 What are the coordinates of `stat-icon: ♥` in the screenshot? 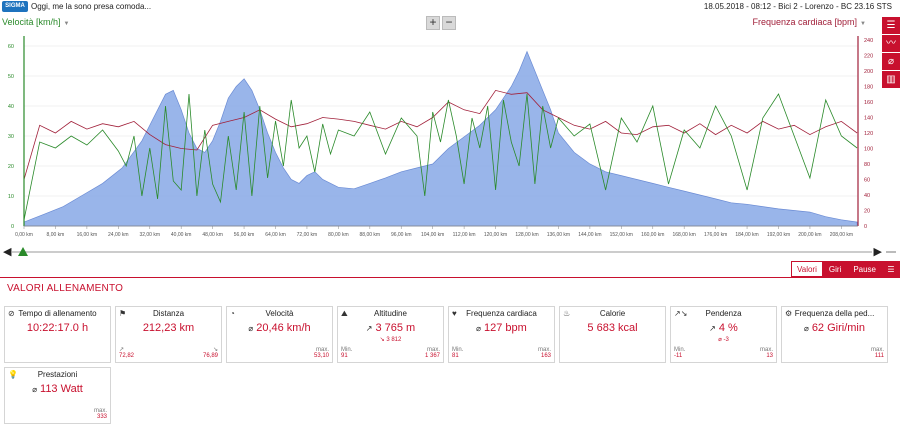 It's located at (454, 313).